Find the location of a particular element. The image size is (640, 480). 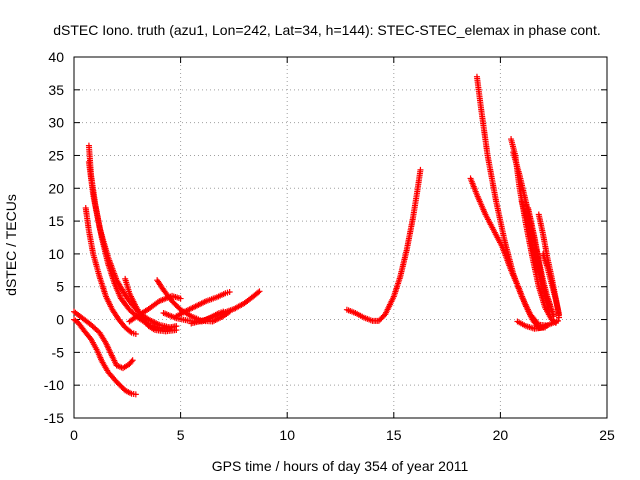

y-tick-label: 15 is located at coordinates (56, 221).